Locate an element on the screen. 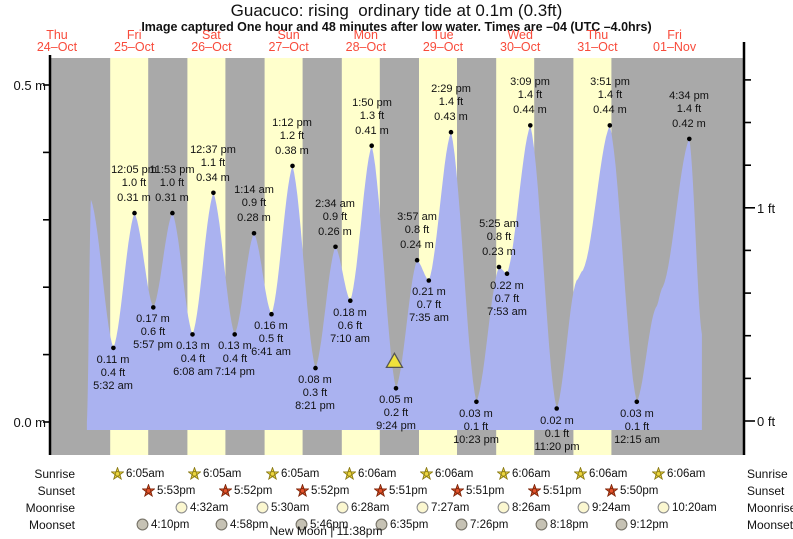  moonset-time: 8:18pm is located at coordinates (569, 524).